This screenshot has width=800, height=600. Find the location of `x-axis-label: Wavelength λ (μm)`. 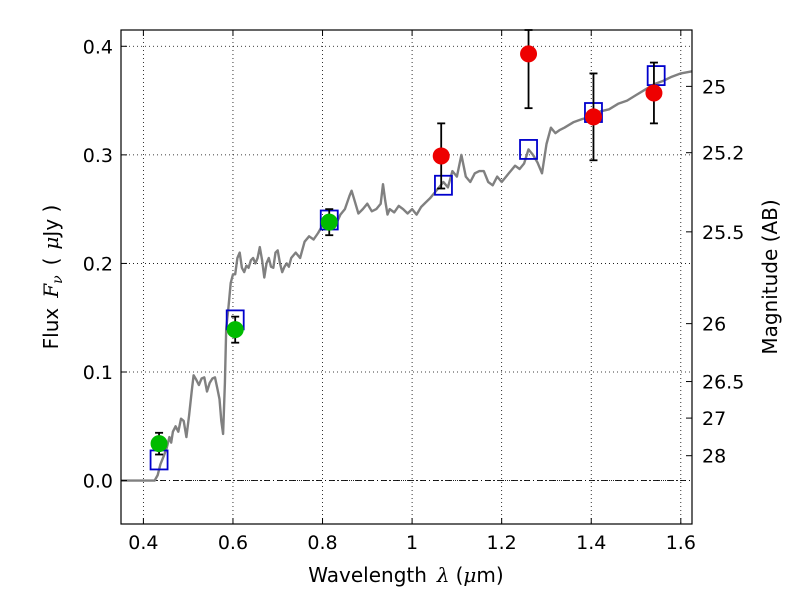

x-axis-label: Wavelength λ (μm) is located at coordinates (405, 575).